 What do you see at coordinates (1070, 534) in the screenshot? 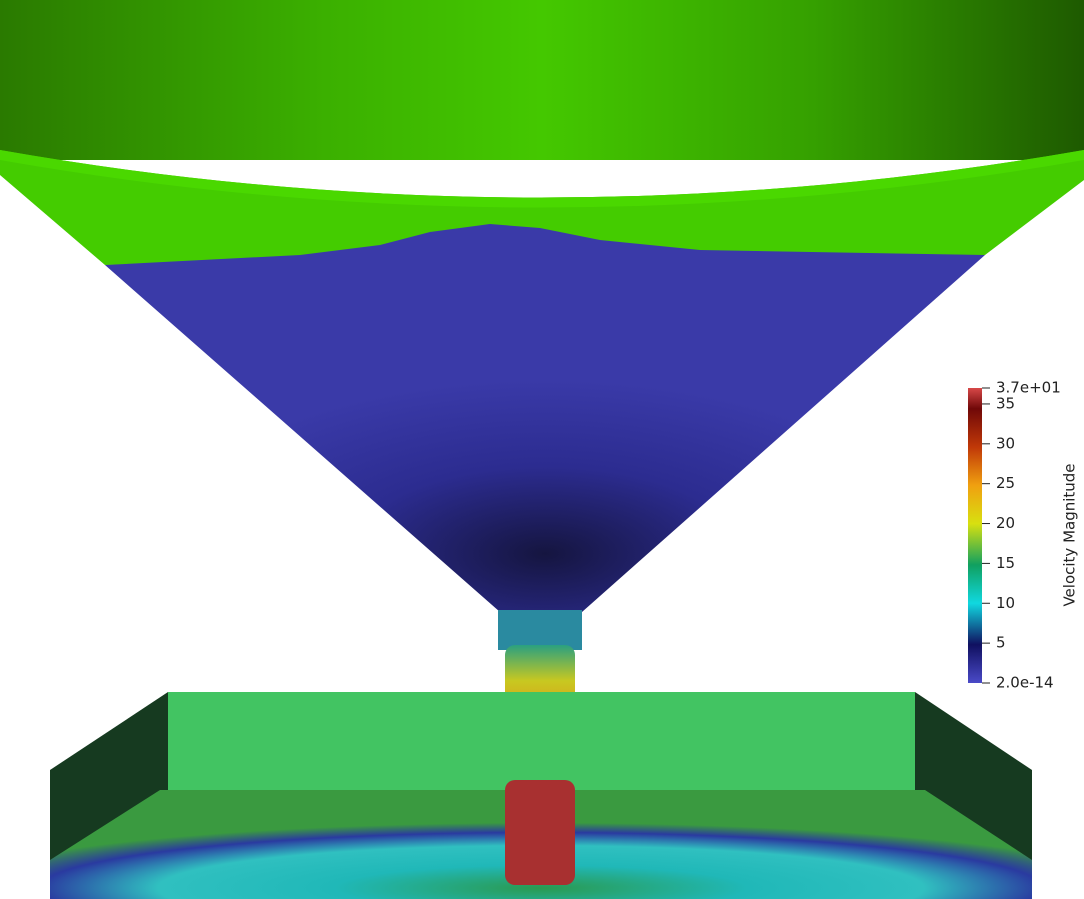
I see `colorbar-title: Velocity Magnitude` at bounding box center [1070, 534].